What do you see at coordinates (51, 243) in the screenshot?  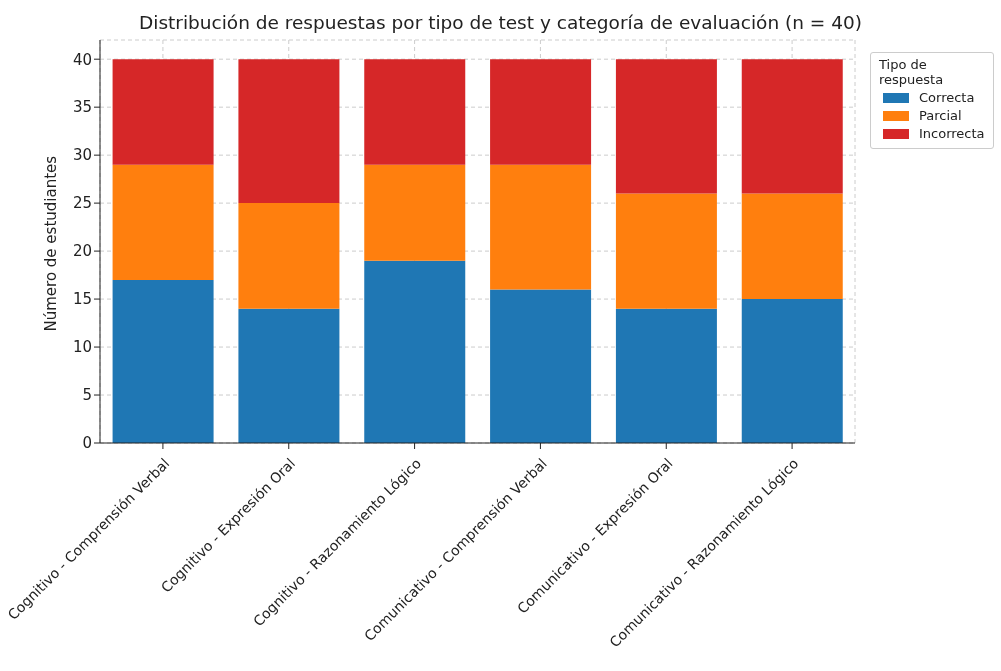 I see `y-axis-title: Número de estudiantes` at bounding box center [51, 243].